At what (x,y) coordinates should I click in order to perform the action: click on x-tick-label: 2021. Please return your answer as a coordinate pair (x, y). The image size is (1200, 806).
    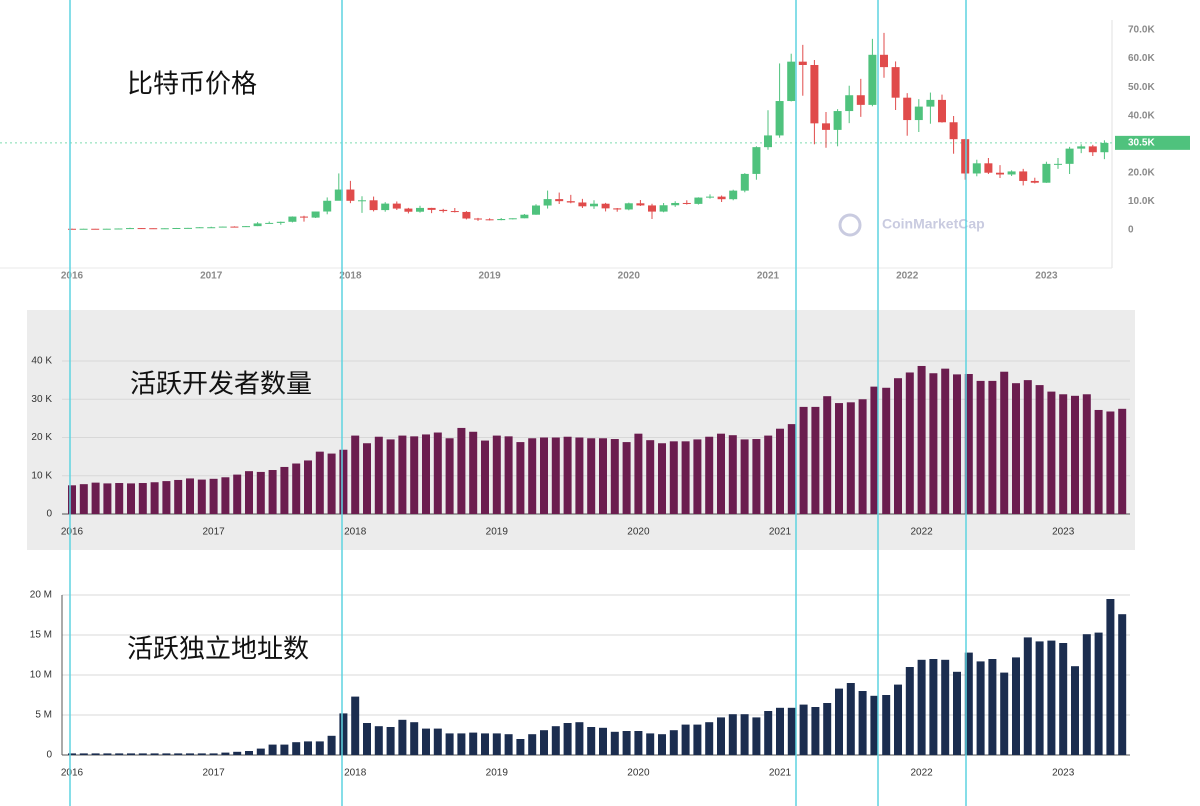
    Looking at the image, I should click on (780, 532).